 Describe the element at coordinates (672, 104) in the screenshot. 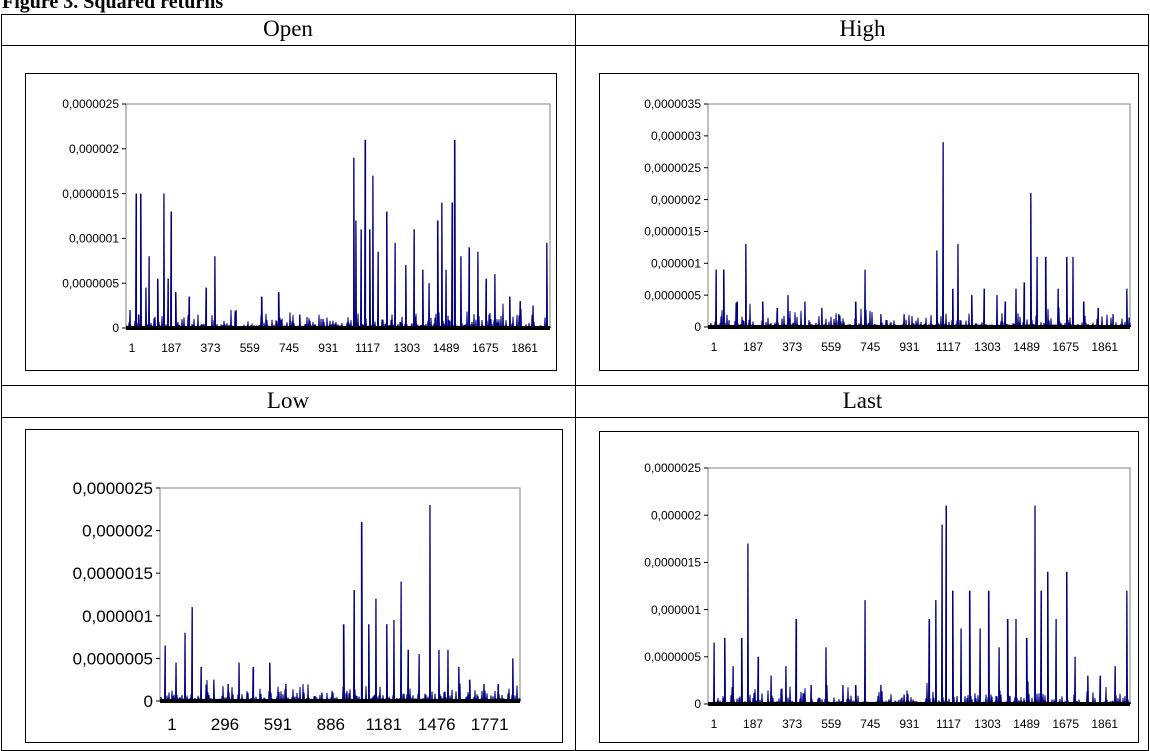

I see `y-tick-label: 0,0000035` at that location.